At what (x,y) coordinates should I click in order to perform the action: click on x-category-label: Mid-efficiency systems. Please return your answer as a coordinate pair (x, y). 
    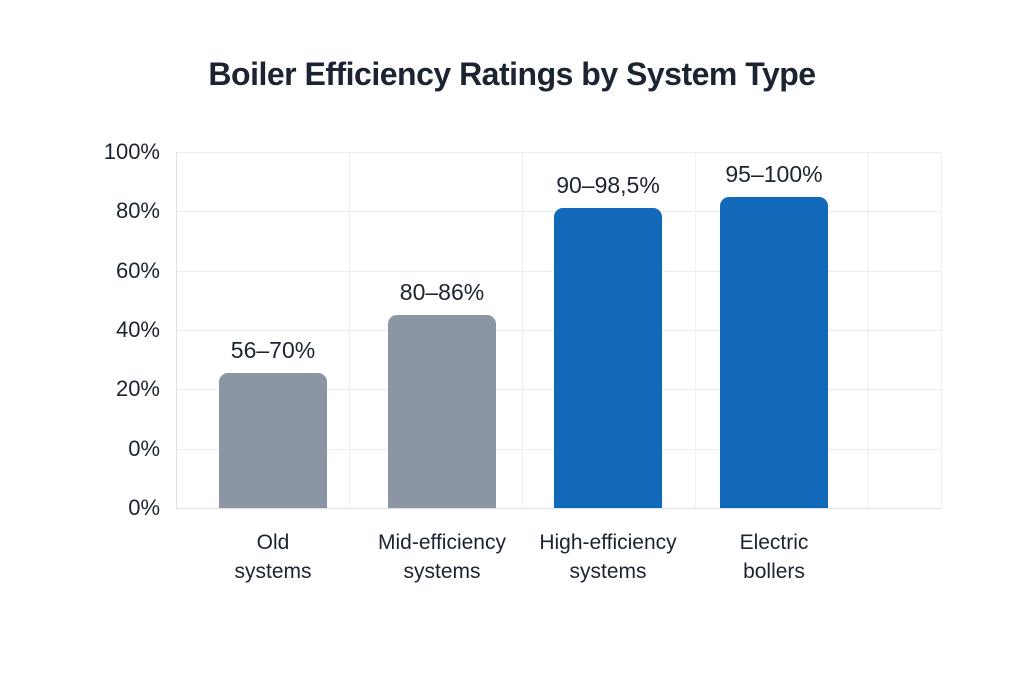
    Looking at the image, I should click on (442, 557).